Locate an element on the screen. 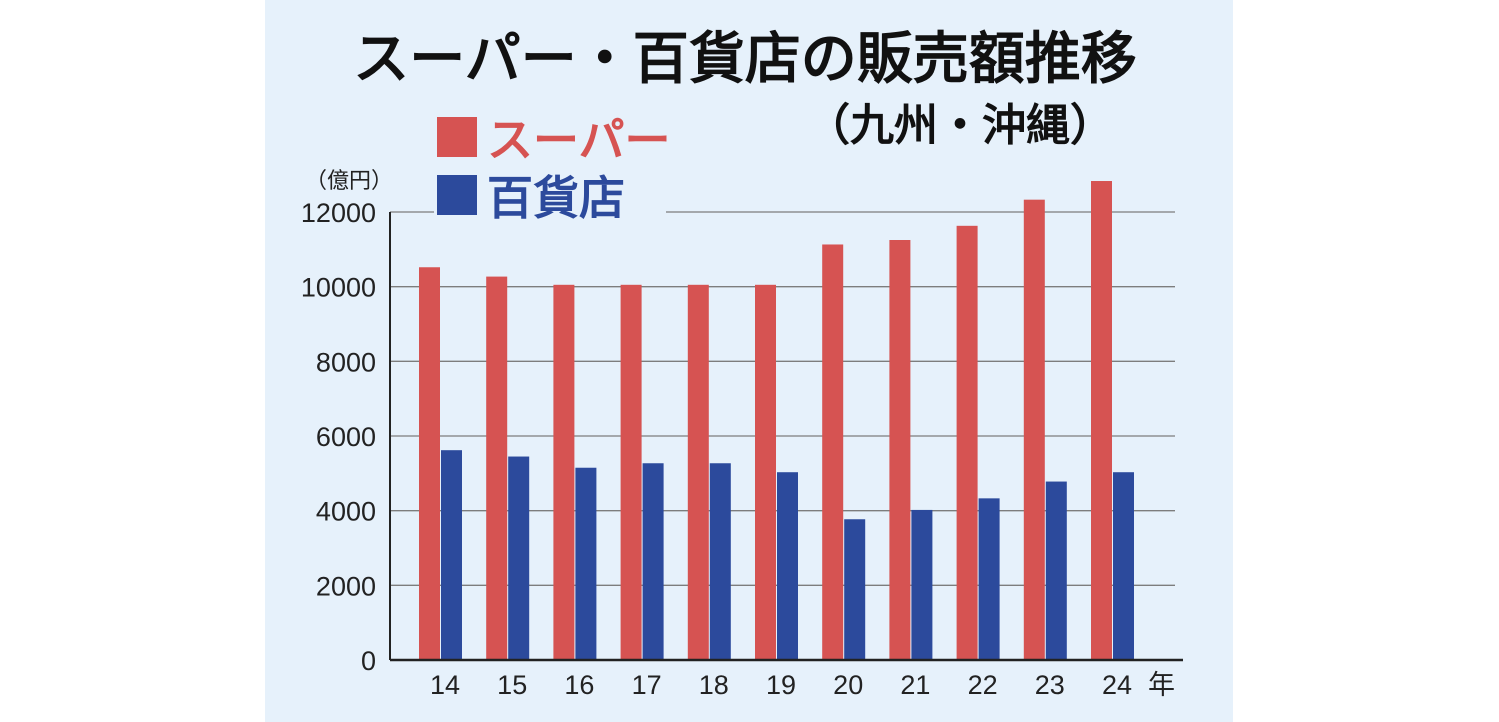 This screenshot has height=722, width=1499. y-tick-label: 8000 is located at coordinates (346, 362).